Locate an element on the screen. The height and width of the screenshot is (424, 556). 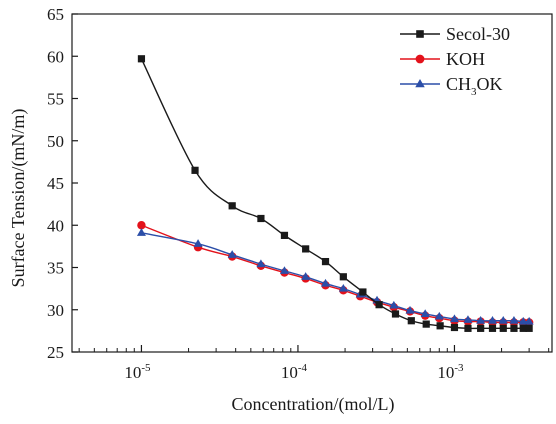
legend-item: Secol-30 is located at coordinates (455, 34).